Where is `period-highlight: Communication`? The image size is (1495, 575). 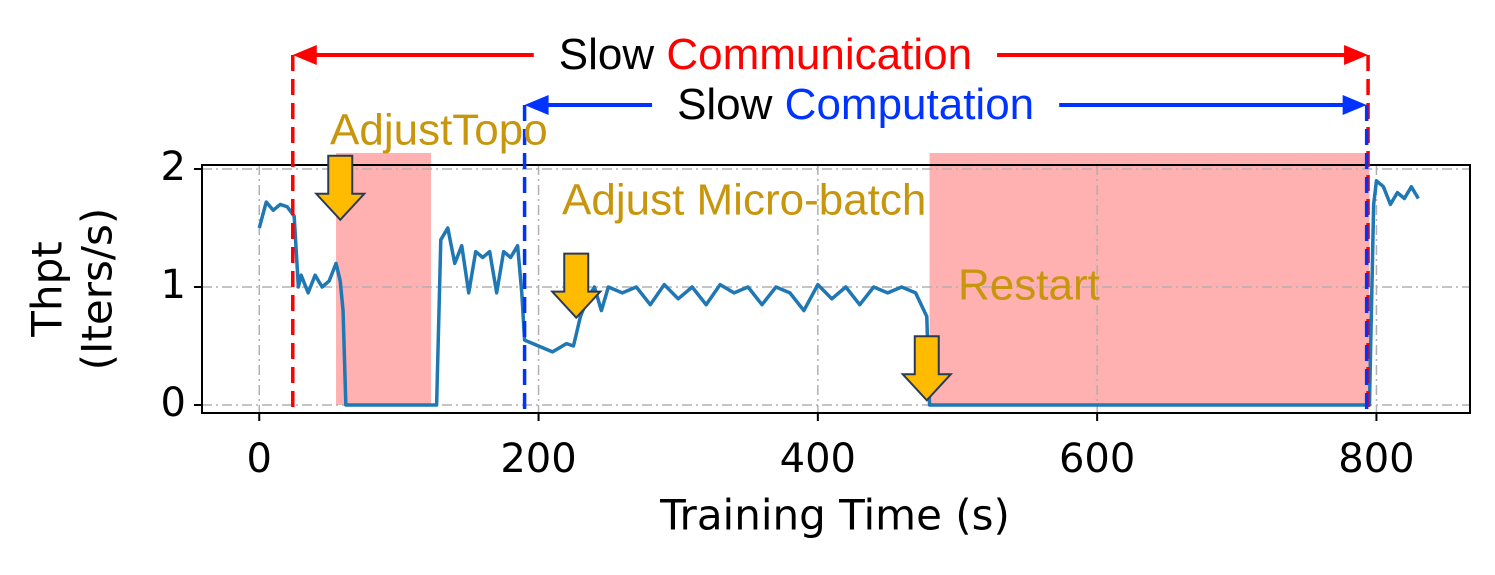 period-highlight: Communication is located at coordinates (819, 54).